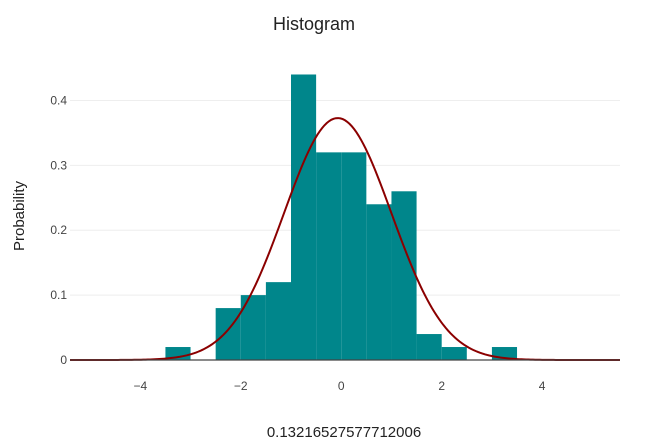  What do you see at coordinates (58, 230) in the screenshot?
I see `y-tick-label: 0.2` at bounding box center [58, 230].